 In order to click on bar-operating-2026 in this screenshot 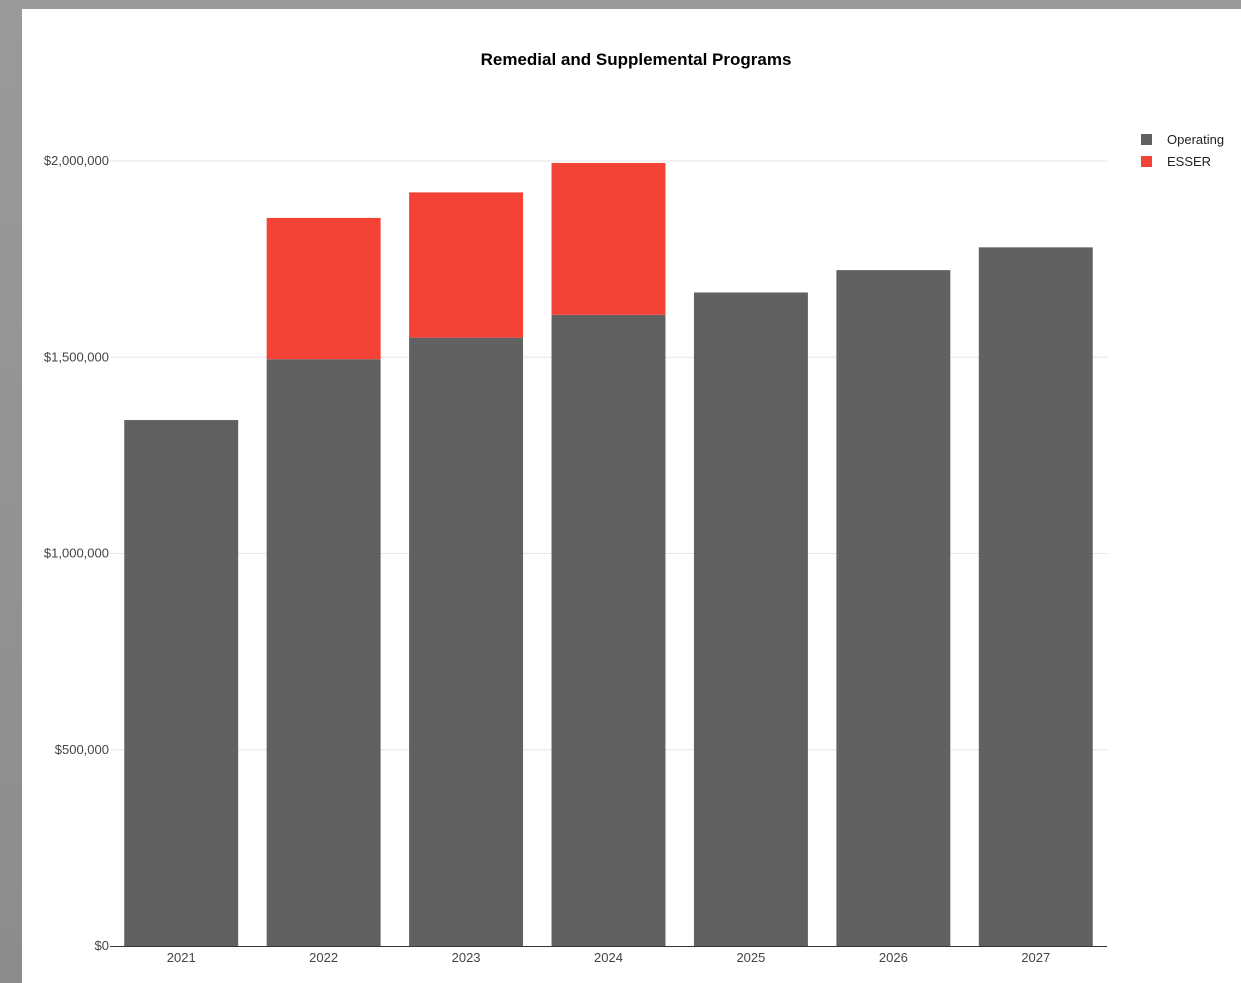, I will do `click(893, 608)`.